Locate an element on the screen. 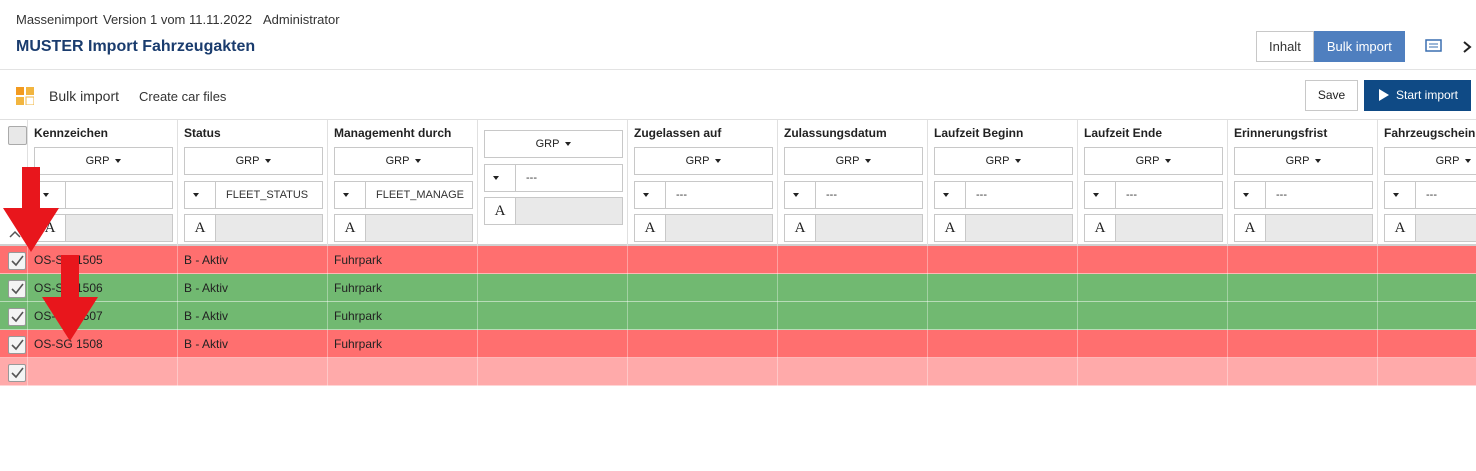  column-header: Managemenht durch is located at coordinates (393, 133).